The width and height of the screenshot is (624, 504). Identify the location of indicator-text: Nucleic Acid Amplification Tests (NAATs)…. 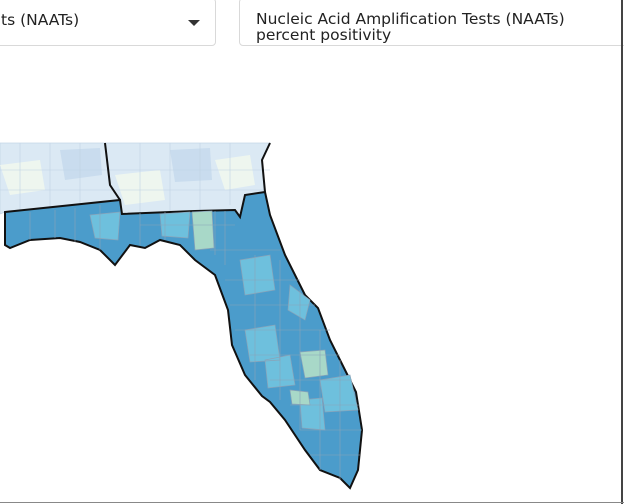
(410, 27).